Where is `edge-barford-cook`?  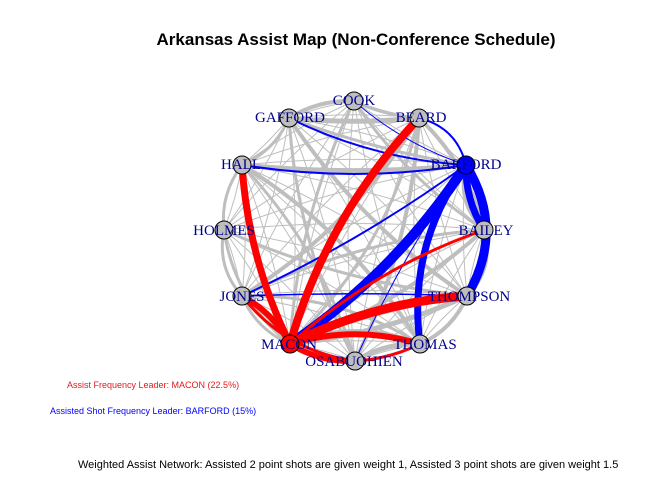
edge-barford-cook is located at coordinates (410, 133).